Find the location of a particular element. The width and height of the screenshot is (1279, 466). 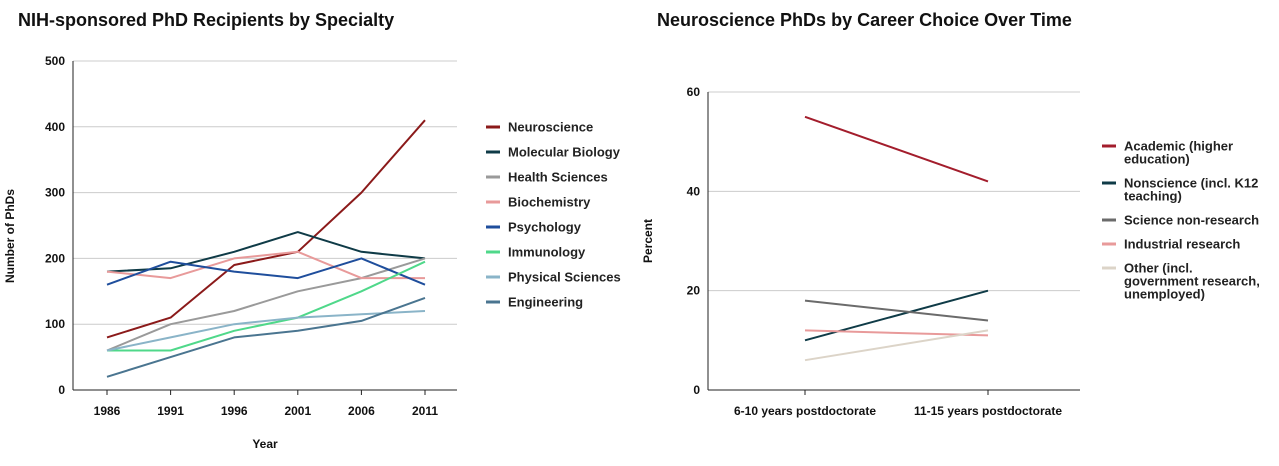

series-line-science-non-research is located at coordinates (896, 310).